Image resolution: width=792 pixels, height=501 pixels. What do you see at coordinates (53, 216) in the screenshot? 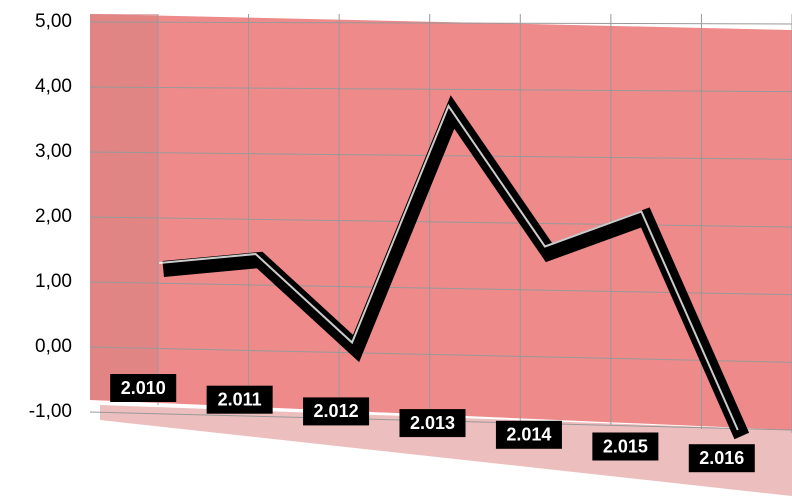
I see `y-tick-label: 2,00` at bounding box center [53, 216].